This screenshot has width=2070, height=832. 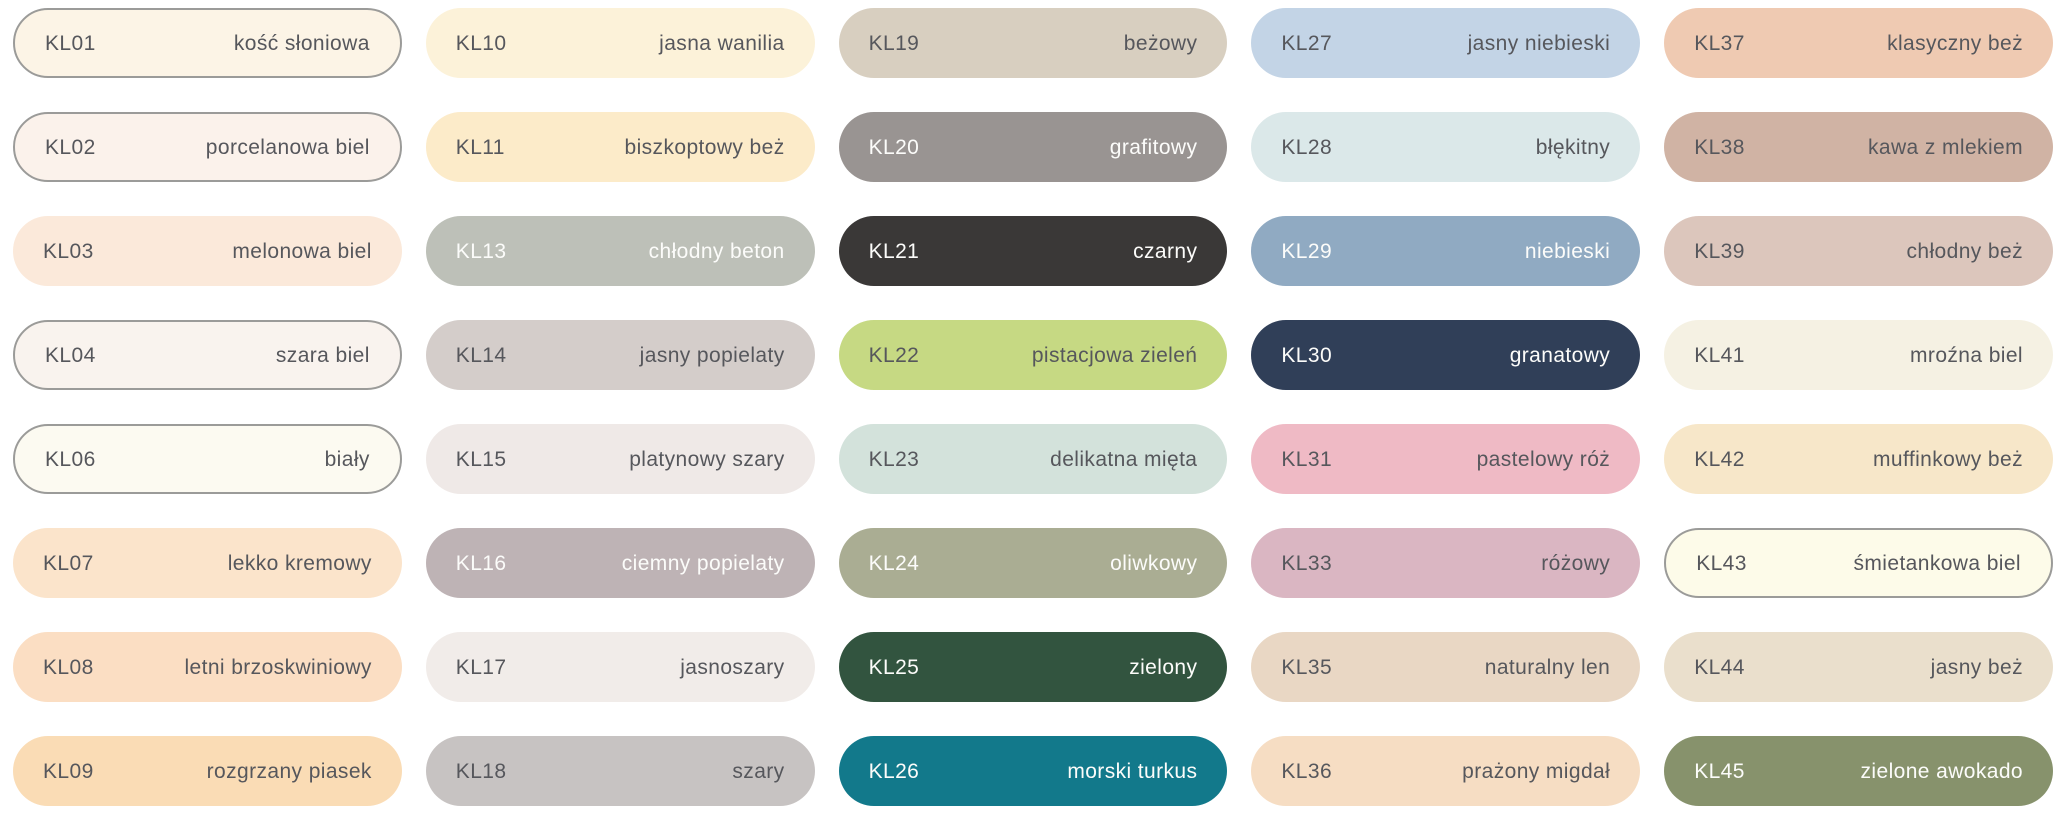 I want to click on color-swatch: KL43 śmietankowa biel, so click(x=1858, y=563).